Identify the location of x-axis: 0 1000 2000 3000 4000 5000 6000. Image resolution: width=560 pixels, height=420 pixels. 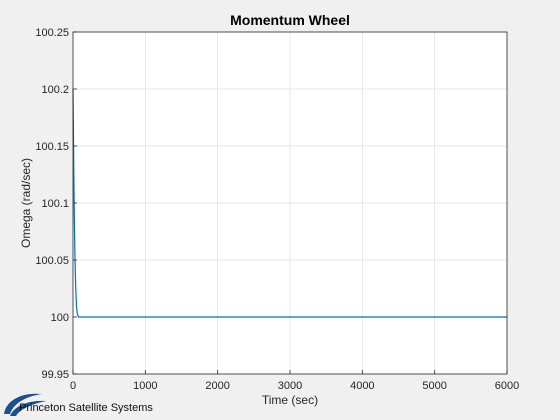
(294, 381).